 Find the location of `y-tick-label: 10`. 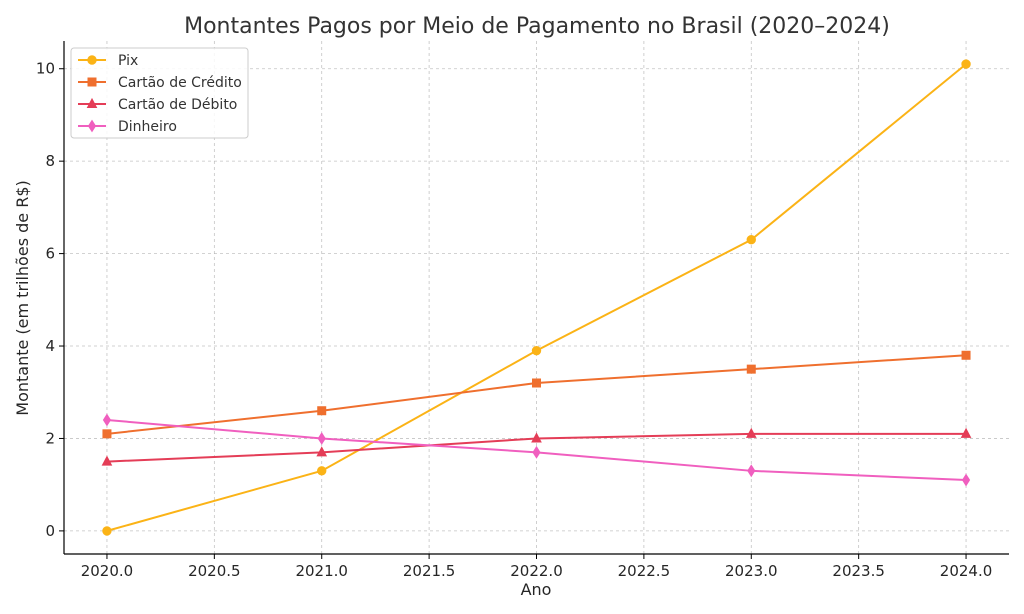

y-tick-label: 10 is located at coordinates (45, 69).